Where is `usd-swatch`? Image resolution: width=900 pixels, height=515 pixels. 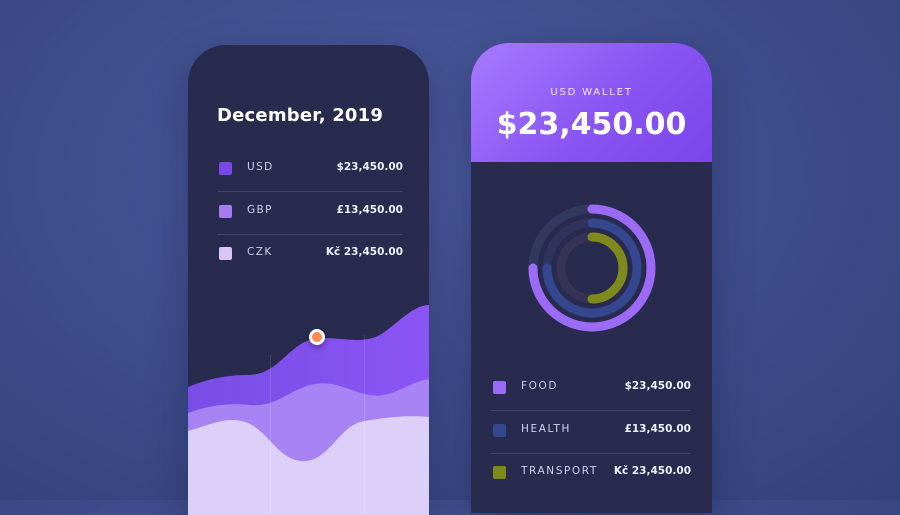 usd-swatch is located at coordinates (225, 168).